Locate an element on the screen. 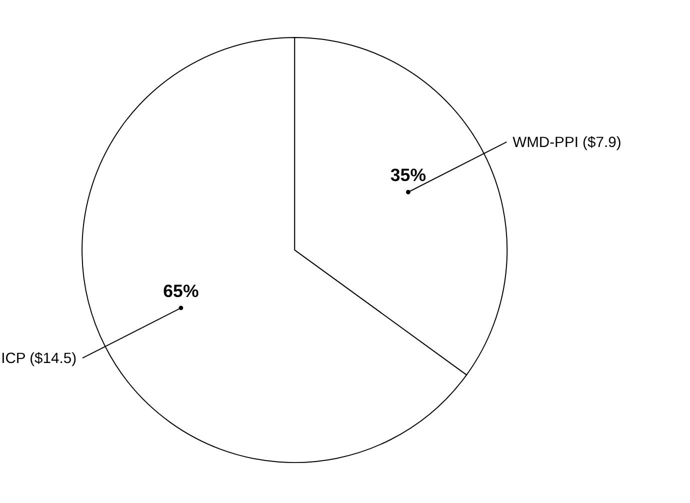 This screenshot has width=690, height=503. slice-label: WMD-PPI ($7.9) is located at coordinates (567, 142).